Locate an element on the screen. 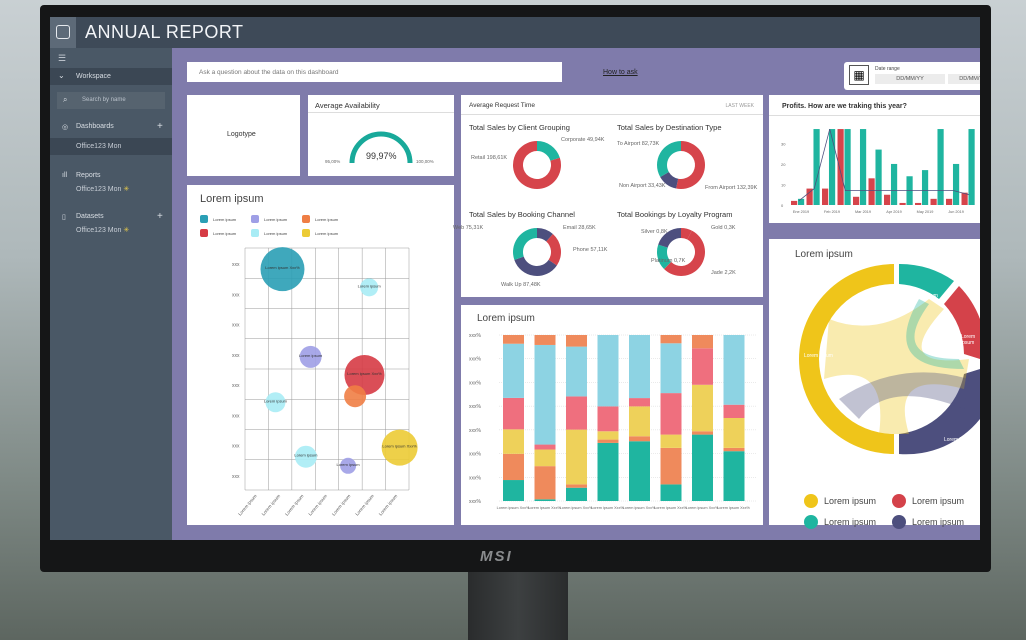  monitor-stand is located at coordinates (518, 606).